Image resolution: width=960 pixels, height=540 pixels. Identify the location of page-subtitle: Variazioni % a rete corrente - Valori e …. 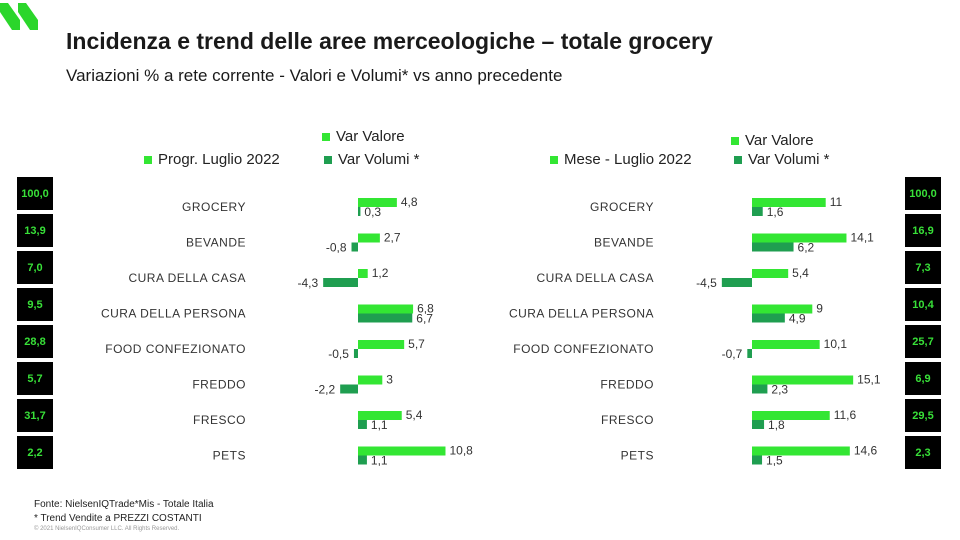
(314, 75).